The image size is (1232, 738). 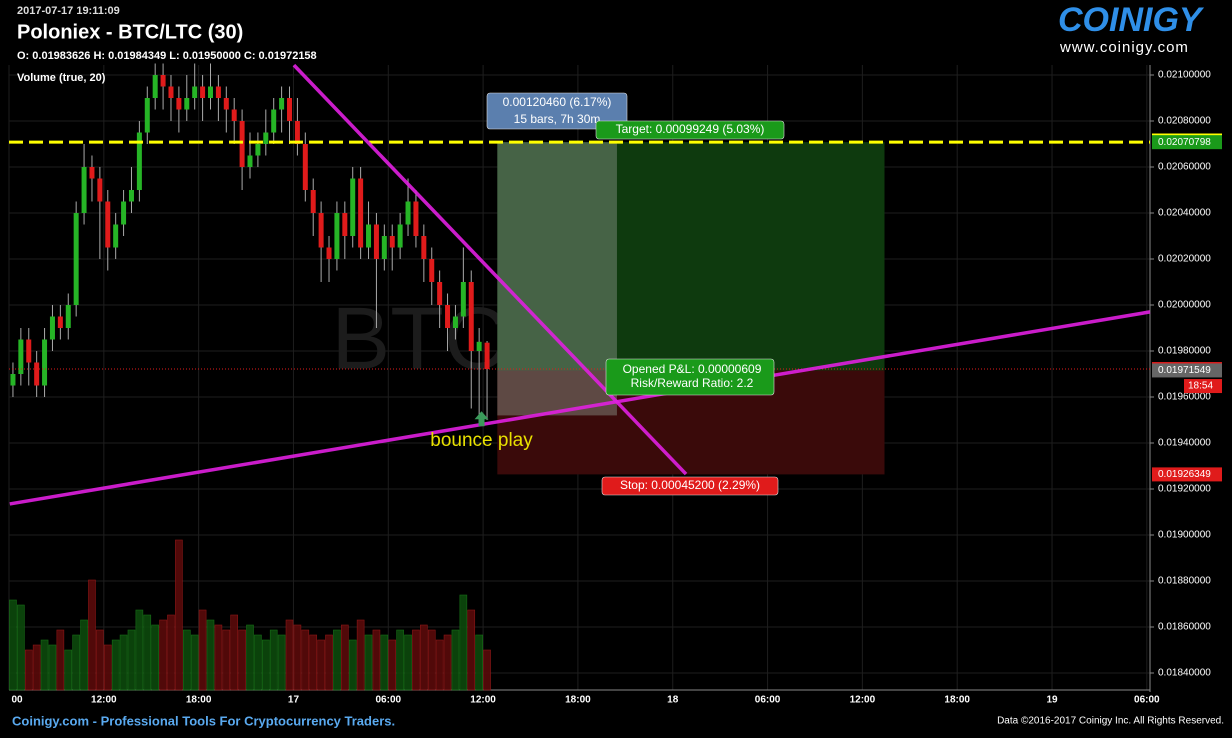 I want to click on pnl-label: Opened P&L: 0.00000609, so click(x=692, y=369).